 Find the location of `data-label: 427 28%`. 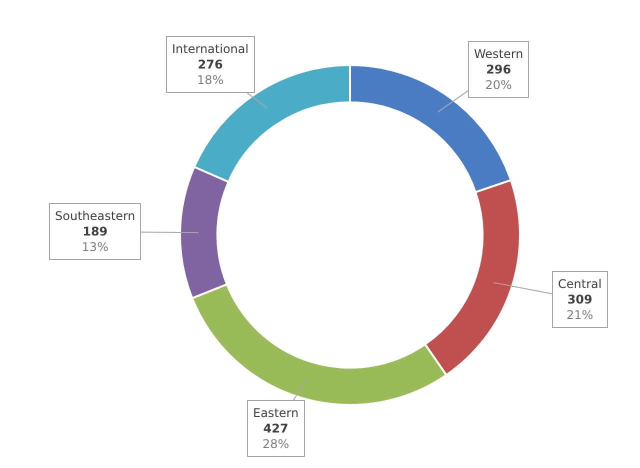

data-label: 427 28% is located at coordinates (276, 437).